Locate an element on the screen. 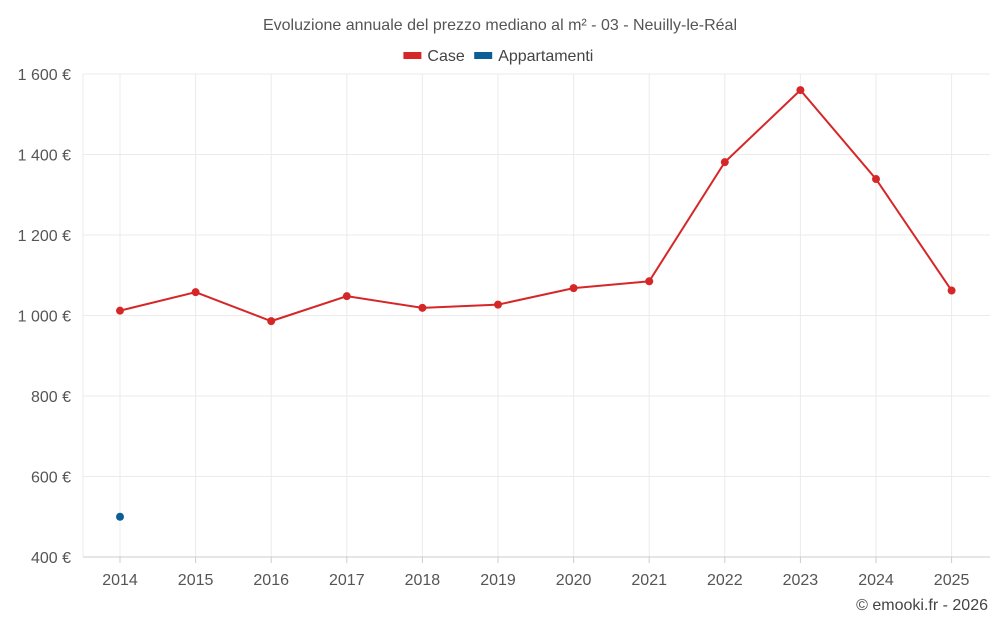 This screenshot has height=630, width=1000. y-tick-label: 400 € is located at coordinates (51, 558).